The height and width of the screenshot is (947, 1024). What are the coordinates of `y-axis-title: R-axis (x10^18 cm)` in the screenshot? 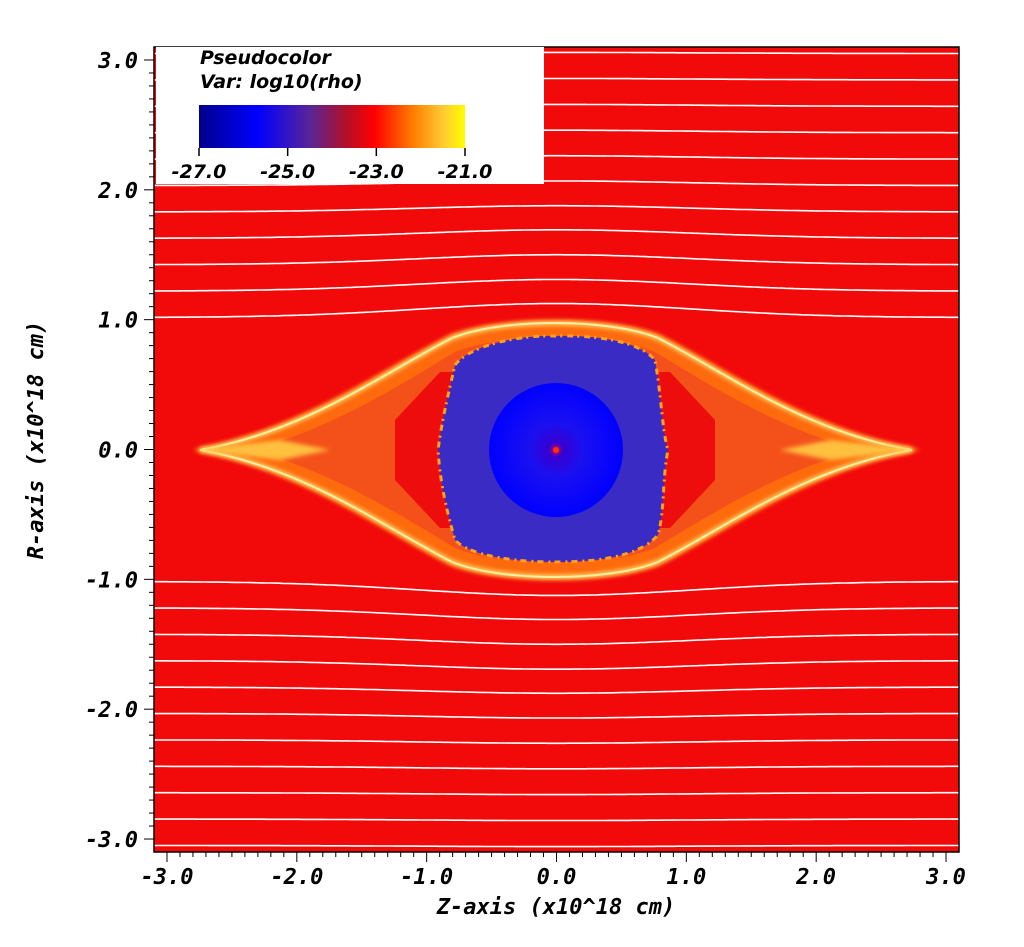 It's located at (36, 440).